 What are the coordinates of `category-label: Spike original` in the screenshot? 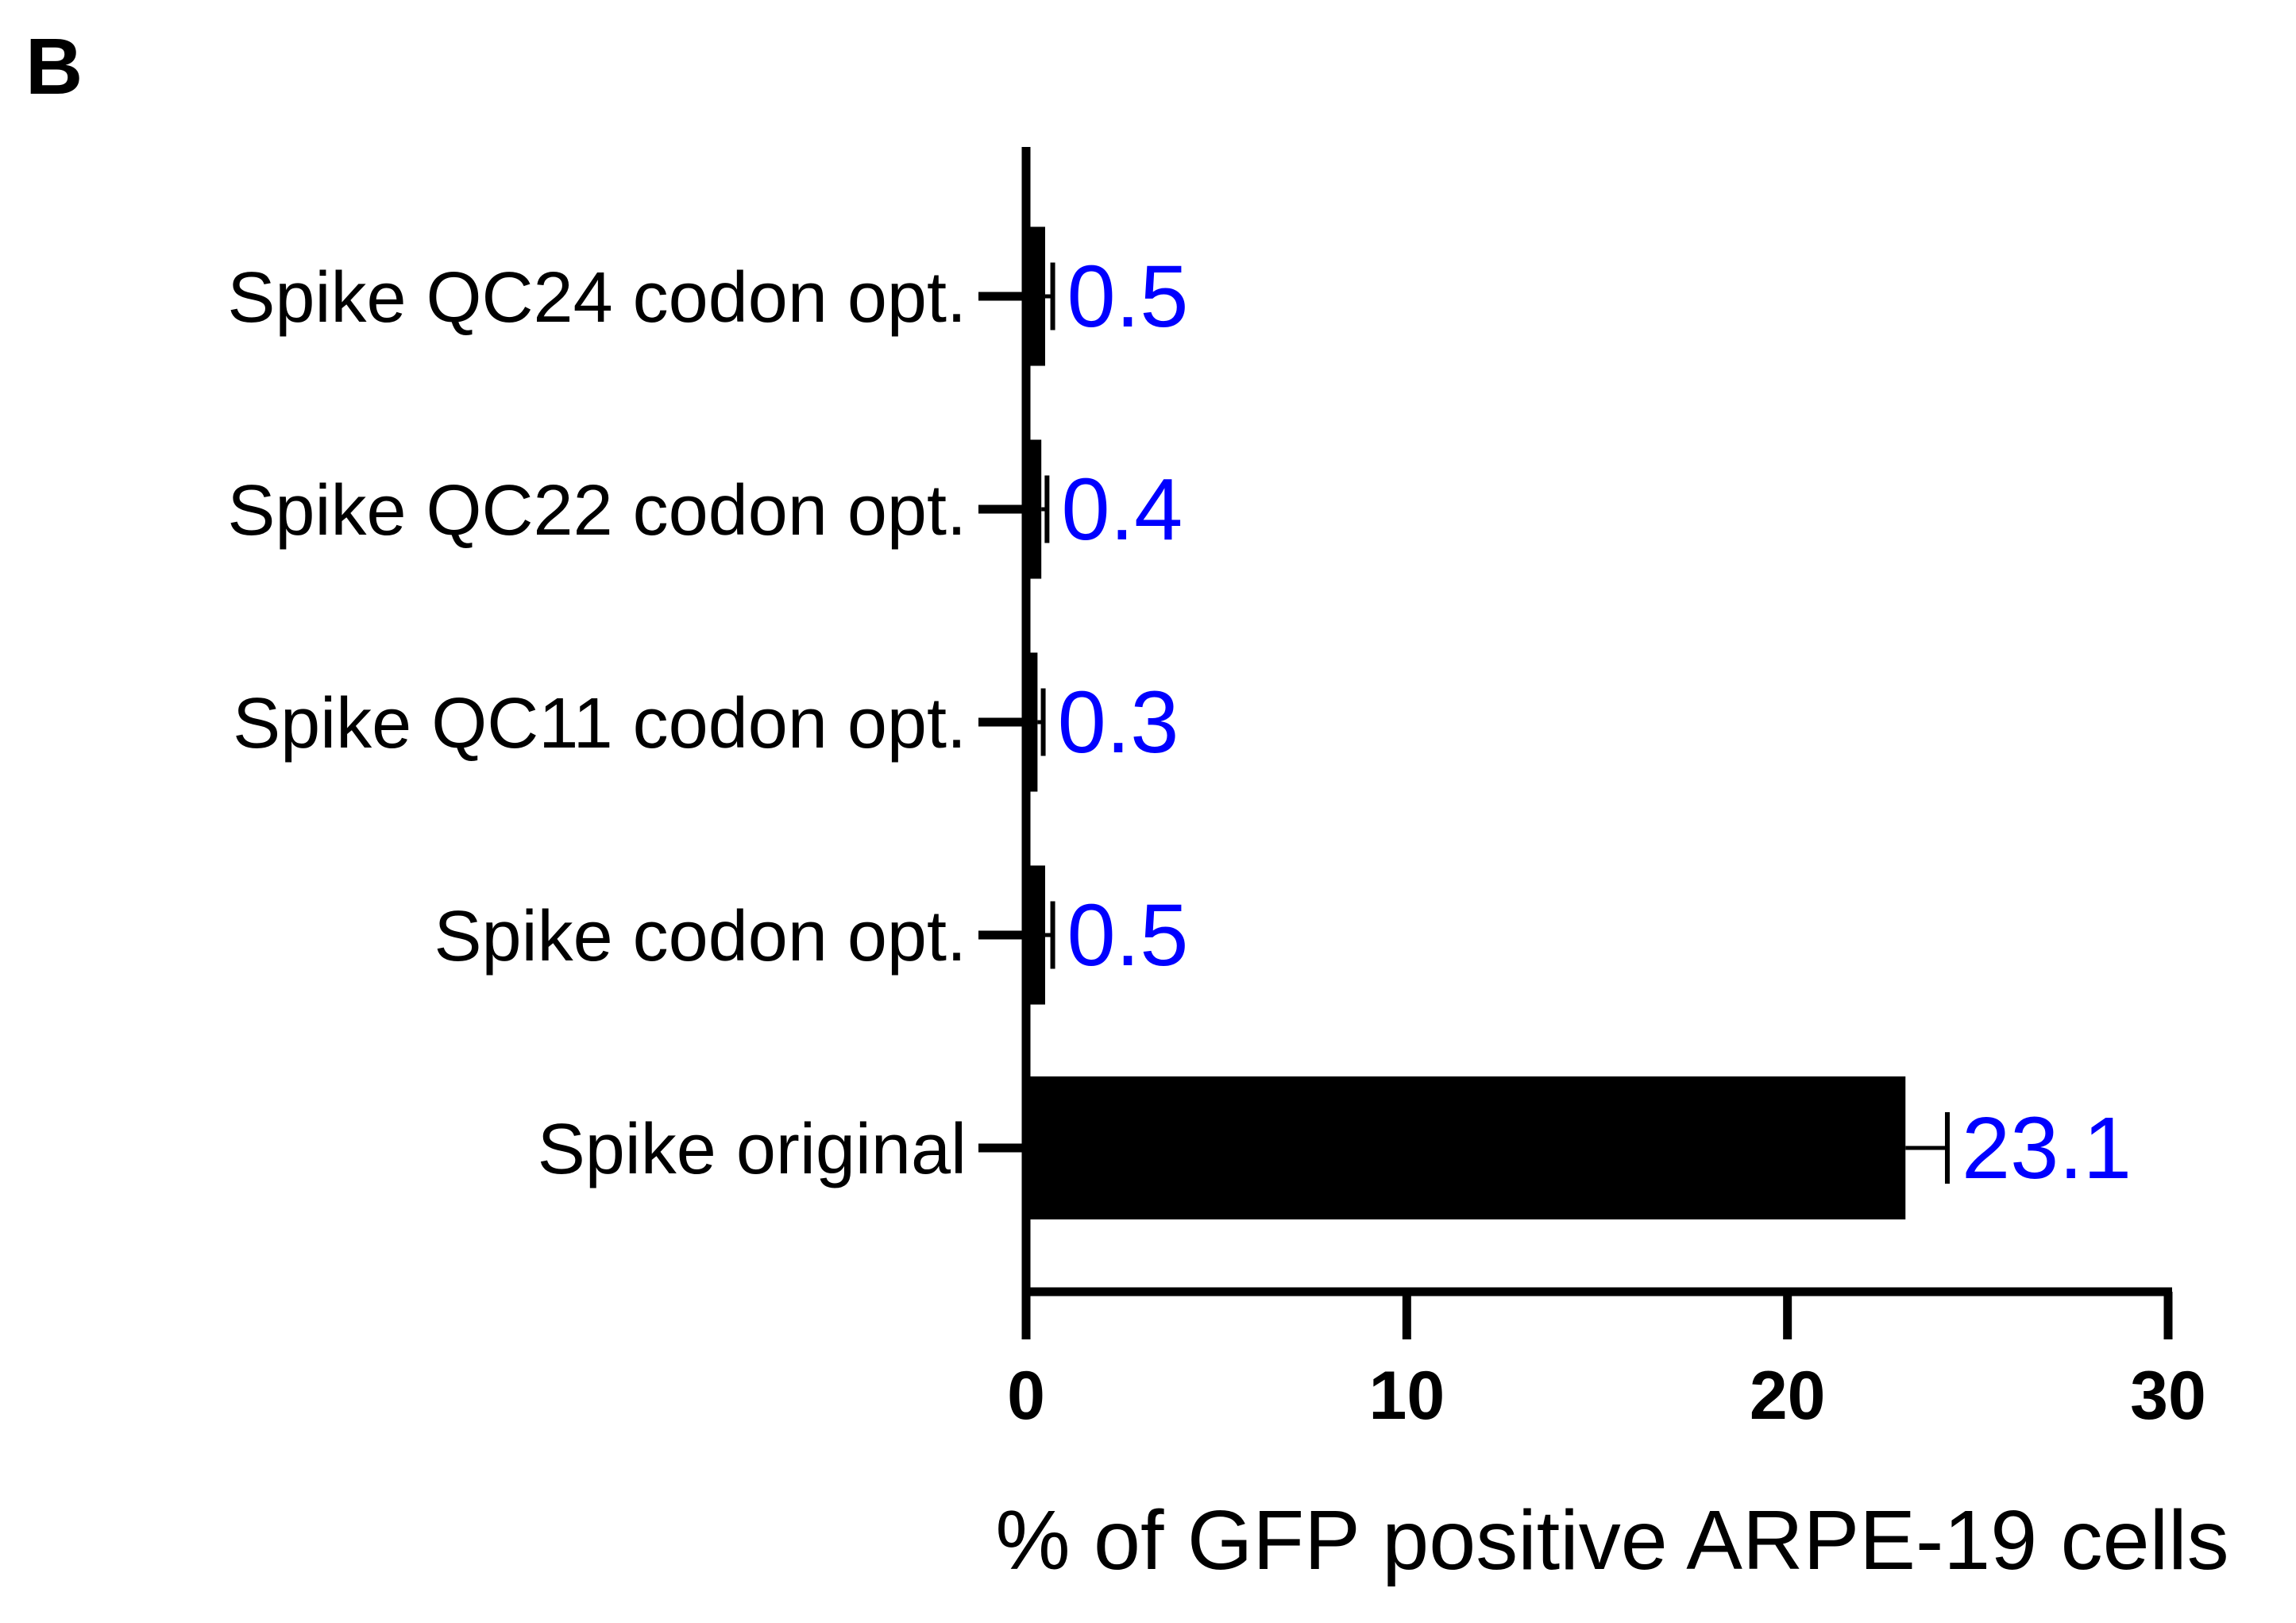 It's located at (752, 1149).